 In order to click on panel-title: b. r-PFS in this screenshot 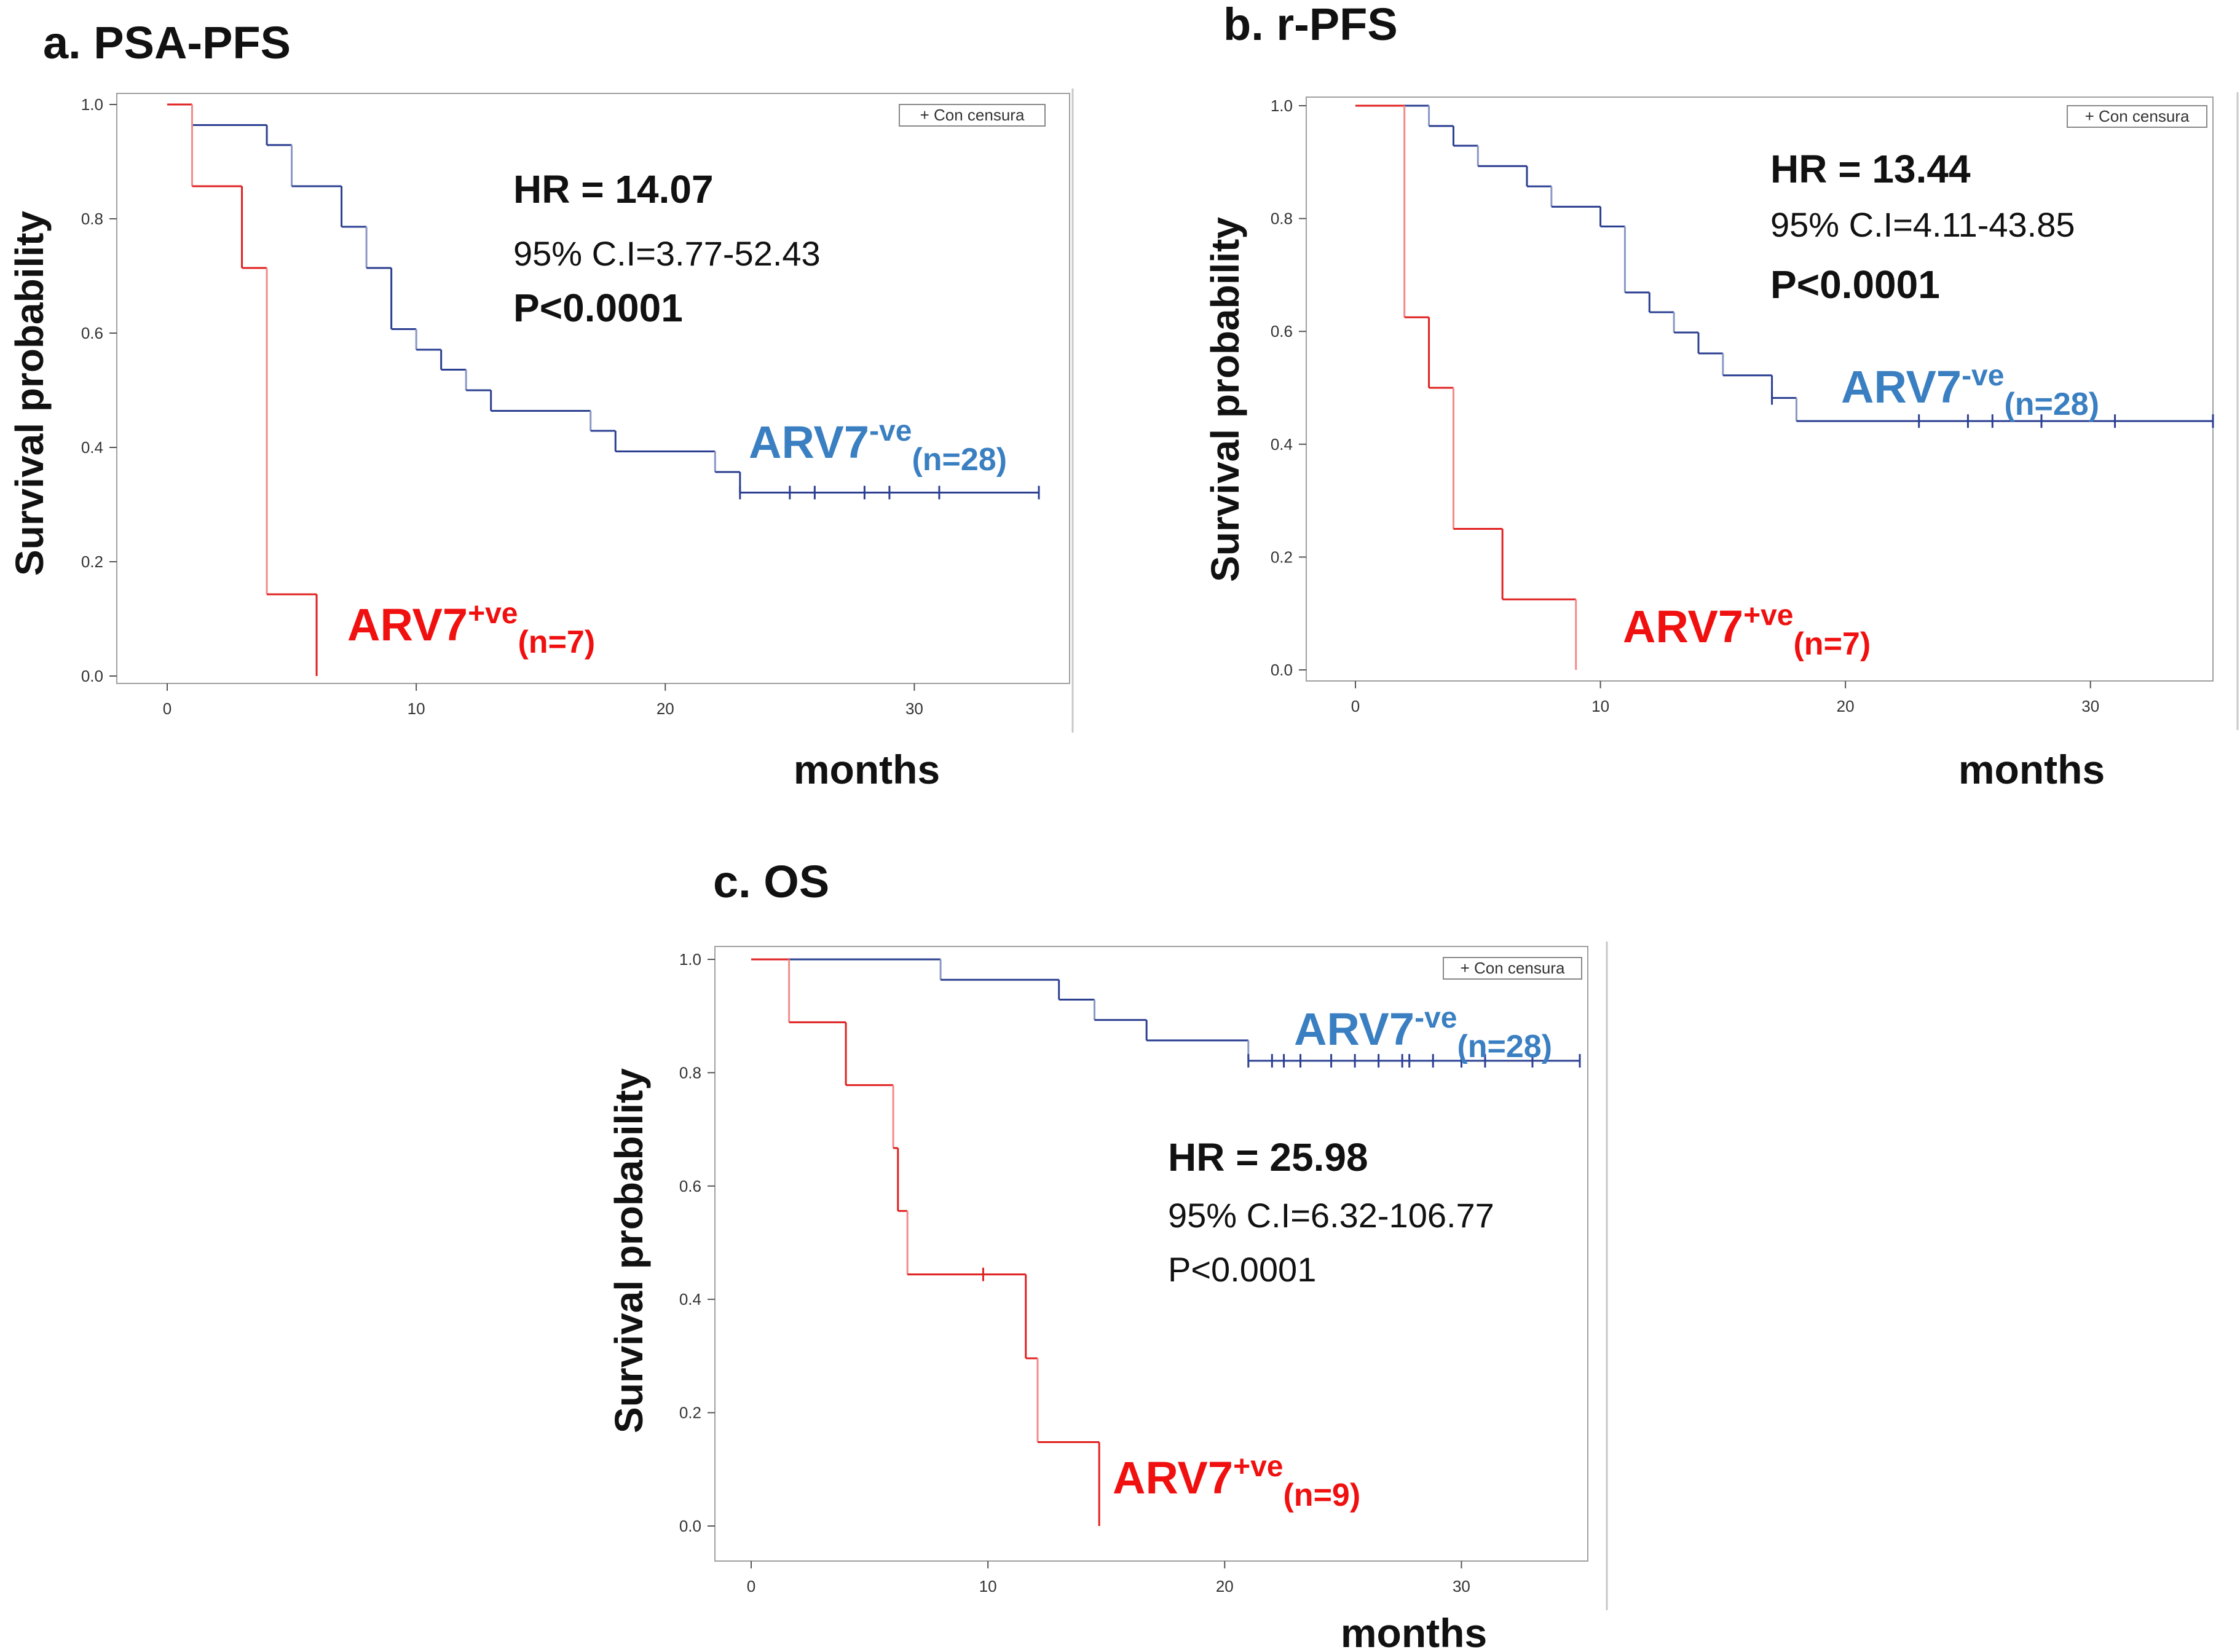, I will do `click(1310, 25)`.